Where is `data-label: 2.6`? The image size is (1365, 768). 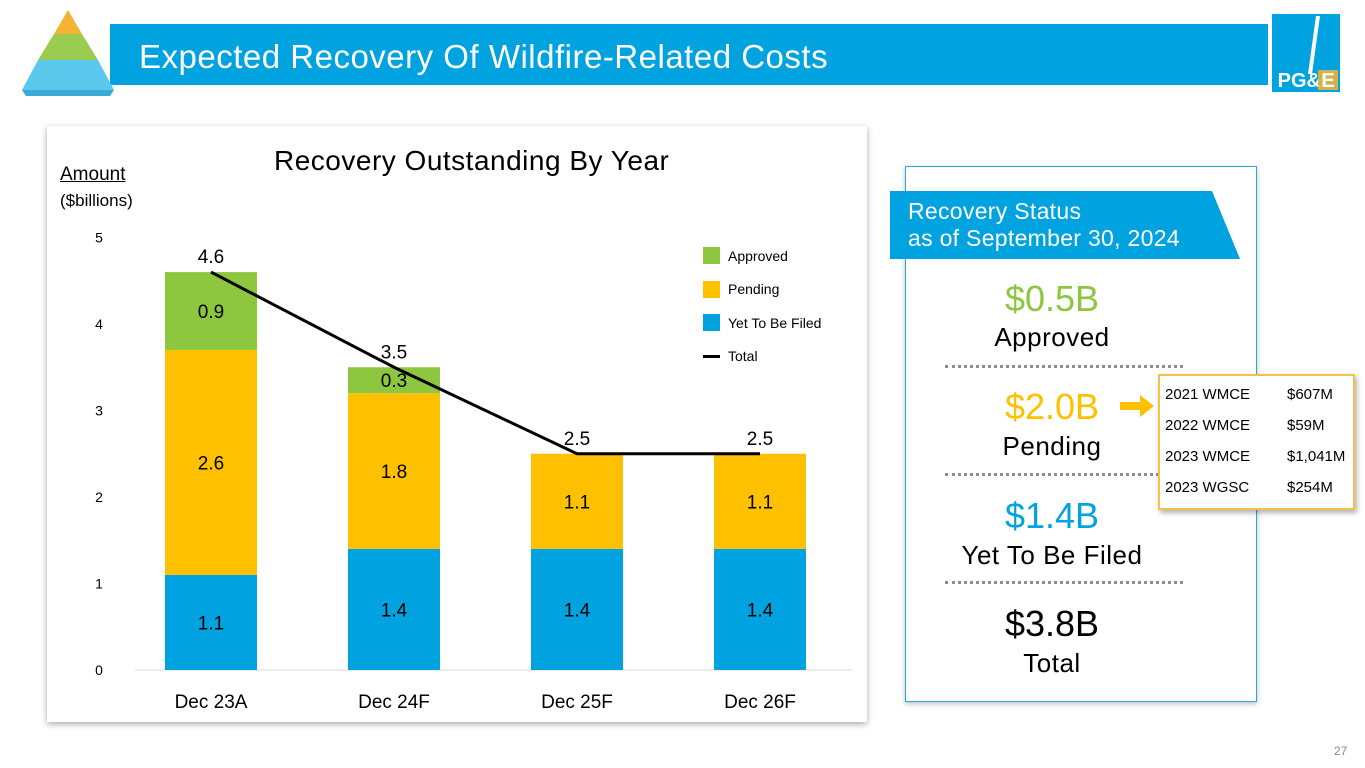
data-label: 2.6 is located at coordinates (211, 463).